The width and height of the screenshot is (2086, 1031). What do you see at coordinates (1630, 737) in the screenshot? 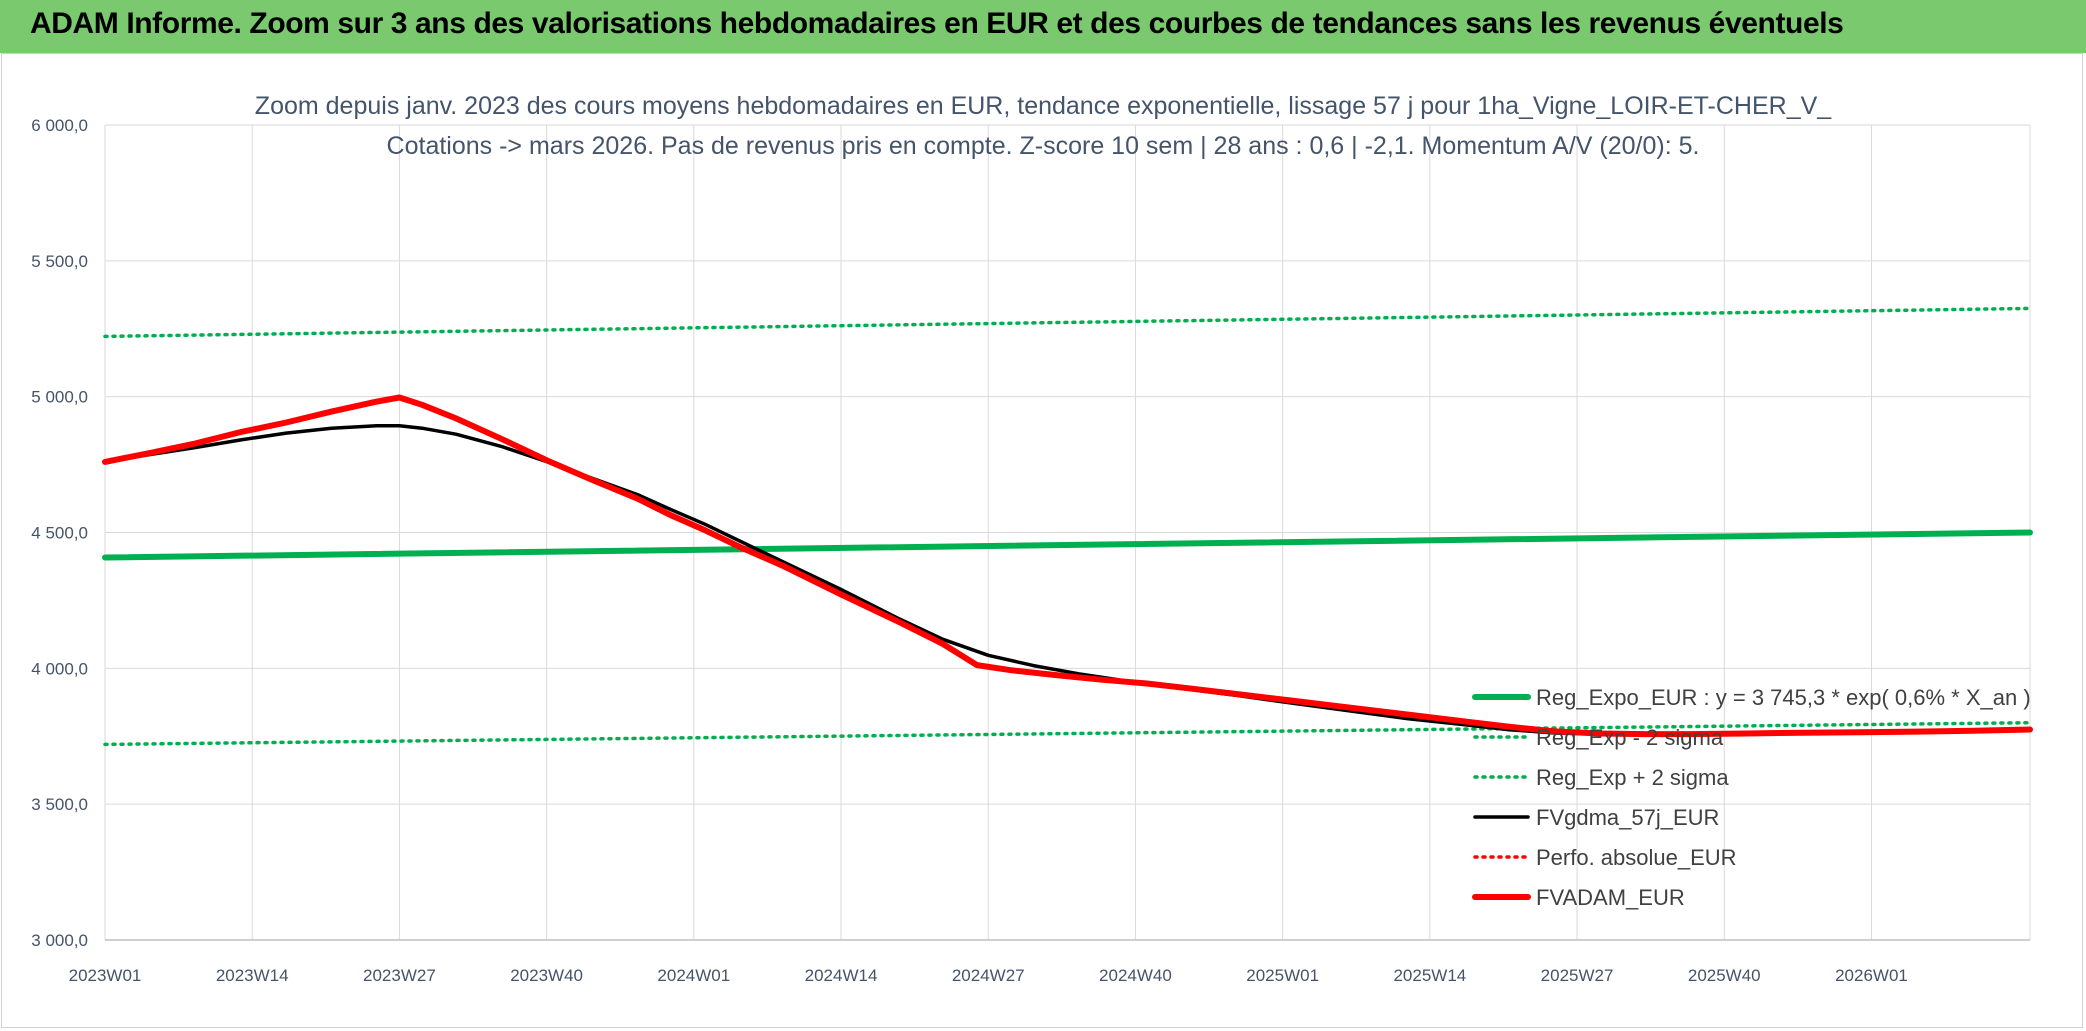
I see `legend-label-reg-exp-minus-2-sigma: Reg_Exp - 2 sigma` at bounding box center [1630, 737].